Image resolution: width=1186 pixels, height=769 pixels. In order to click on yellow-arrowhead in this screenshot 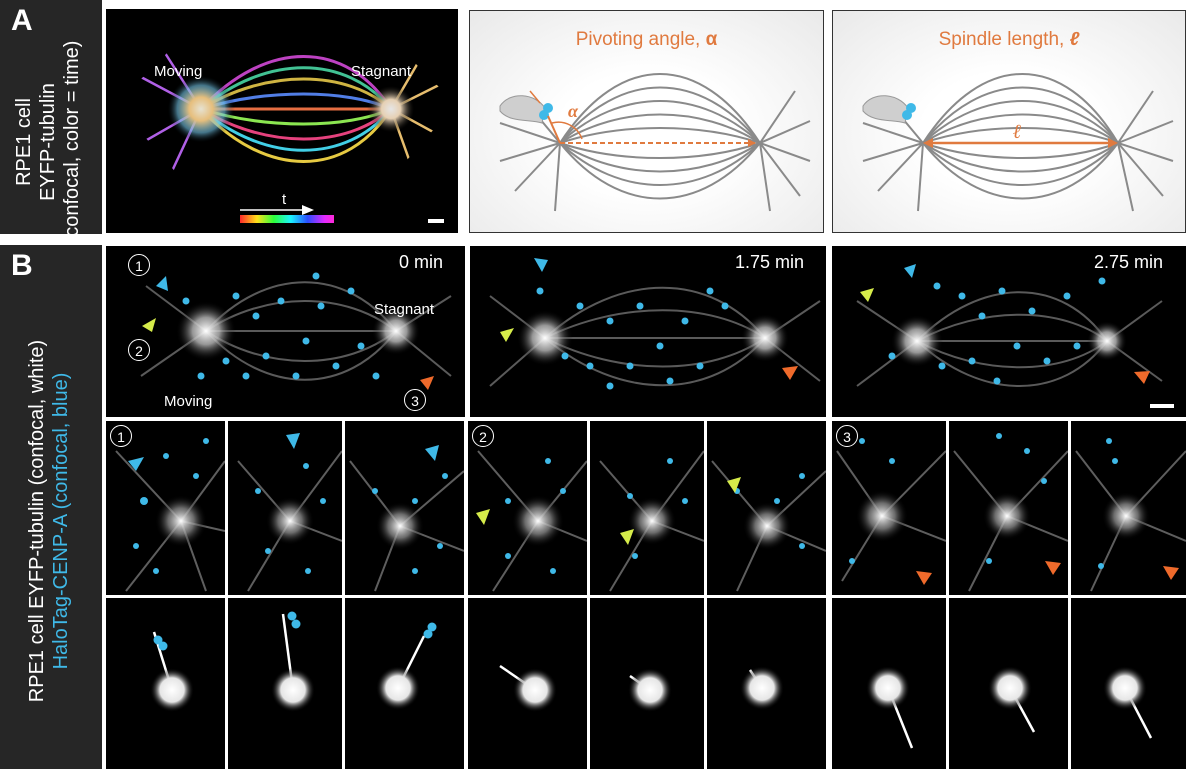, I will do `click(149, 325)`.